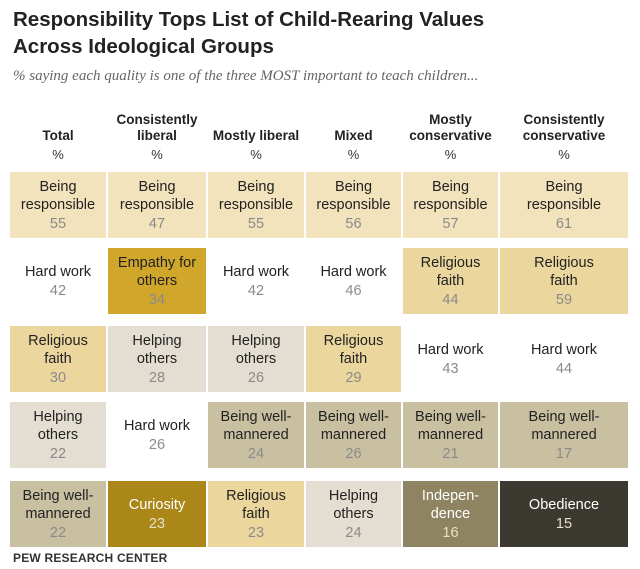  I want to click on table-cell: Hard work 44, so click(564, 359).